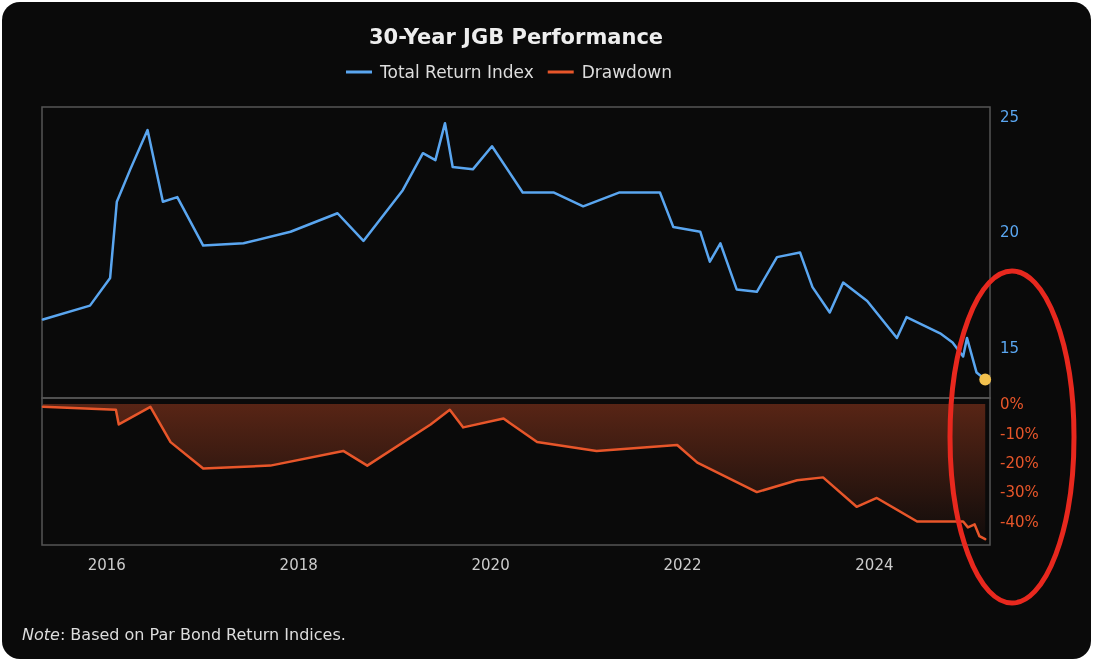 This screenshot has height=661, width=1093. Describe the element at coordinates (106, 564) in the screenshot. I see `x-tick-label: 2016` at that location.